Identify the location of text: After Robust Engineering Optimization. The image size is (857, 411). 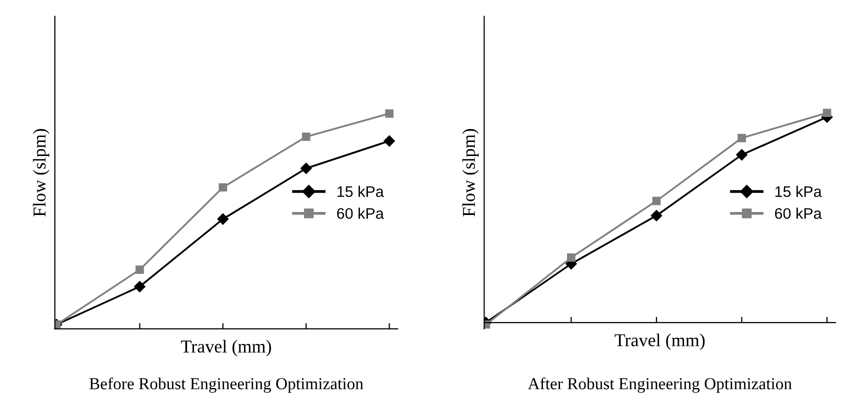
(660, 385).